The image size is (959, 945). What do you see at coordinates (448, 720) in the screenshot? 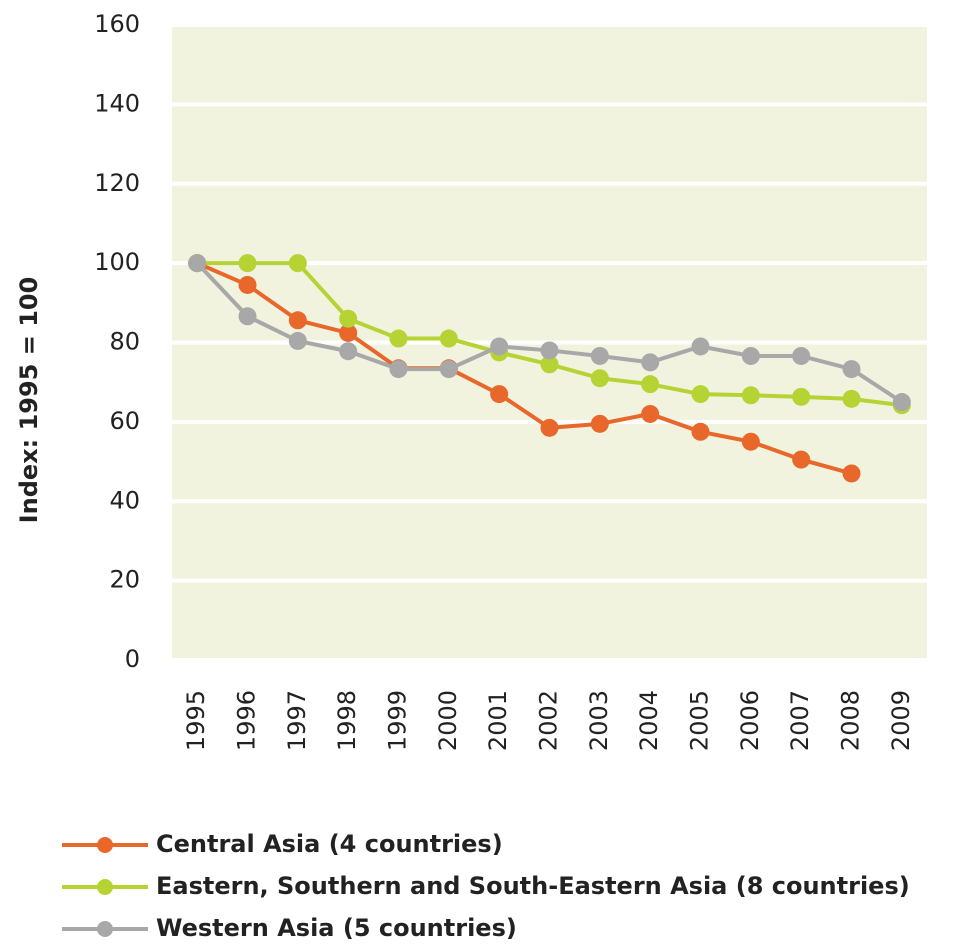
I see `x-tick-label: 2000` at bounding box center [448, 720].